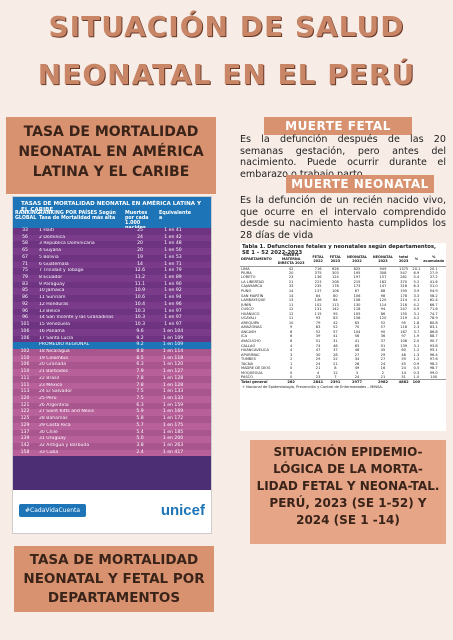 The image size is (453, 640). Describe the element at coordinates (416, 318) in the screenshot. I see `table-cell: 4.2` at that location.